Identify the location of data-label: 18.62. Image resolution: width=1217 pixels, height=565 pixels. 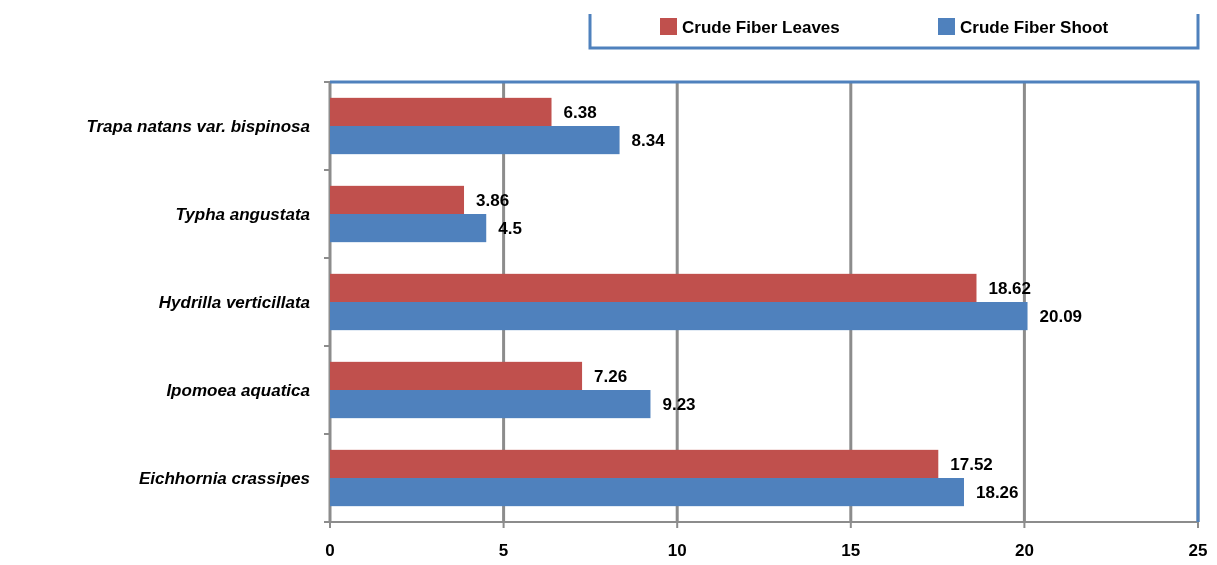
(1010, 288).